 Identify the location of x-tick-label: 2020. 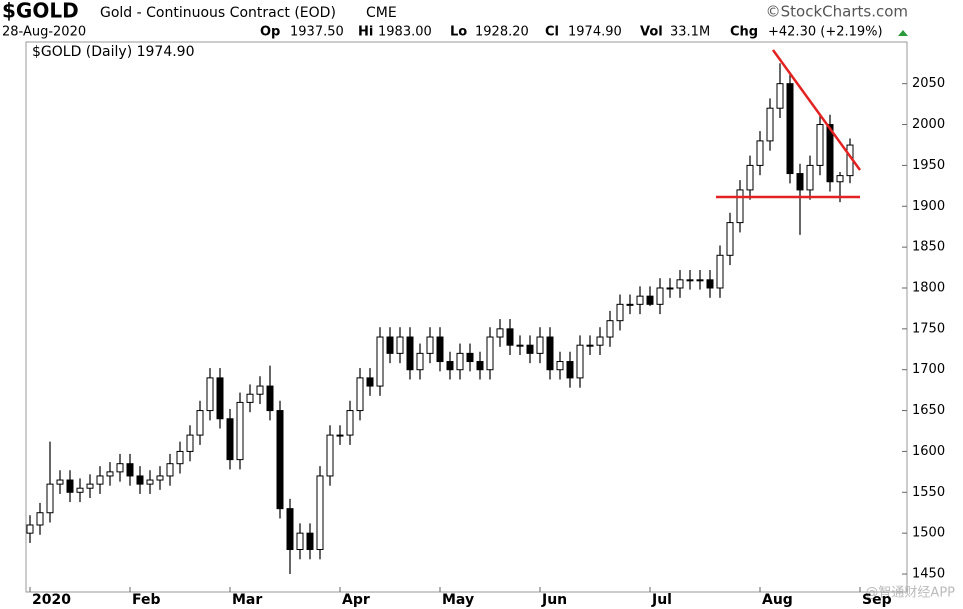
(51, 600).